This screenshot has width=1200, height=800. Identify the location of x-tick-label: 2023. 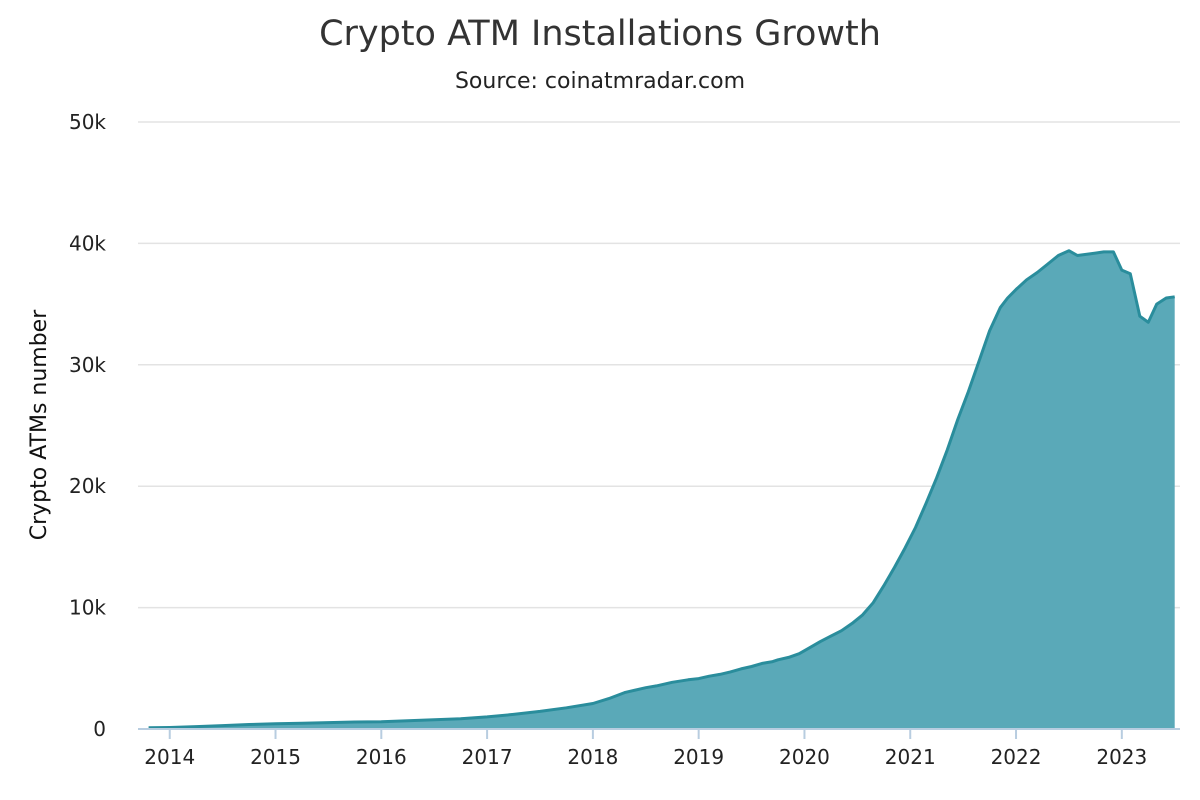
(1121, 757).